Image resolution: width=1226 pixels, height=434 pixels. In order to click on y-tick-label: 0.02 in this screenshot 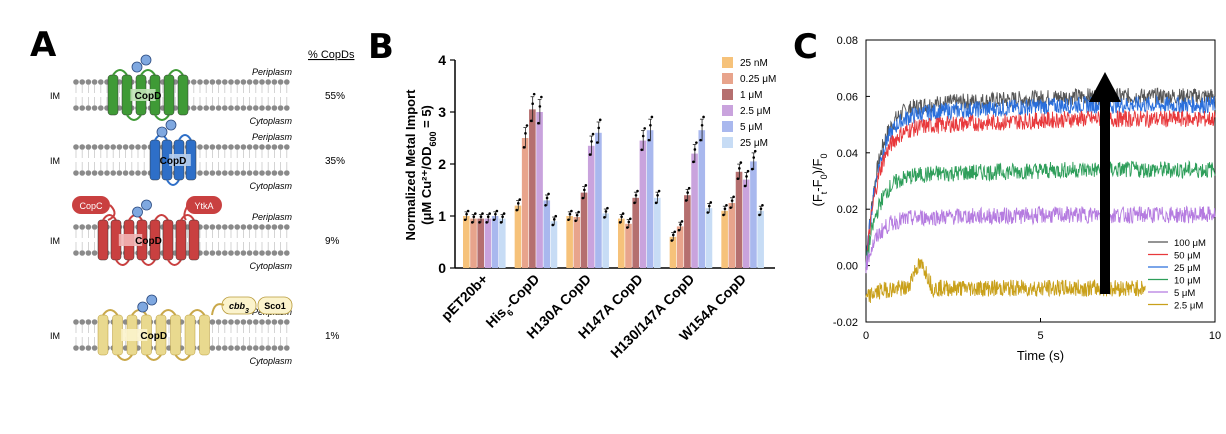, I will do `click(847, 210)`.